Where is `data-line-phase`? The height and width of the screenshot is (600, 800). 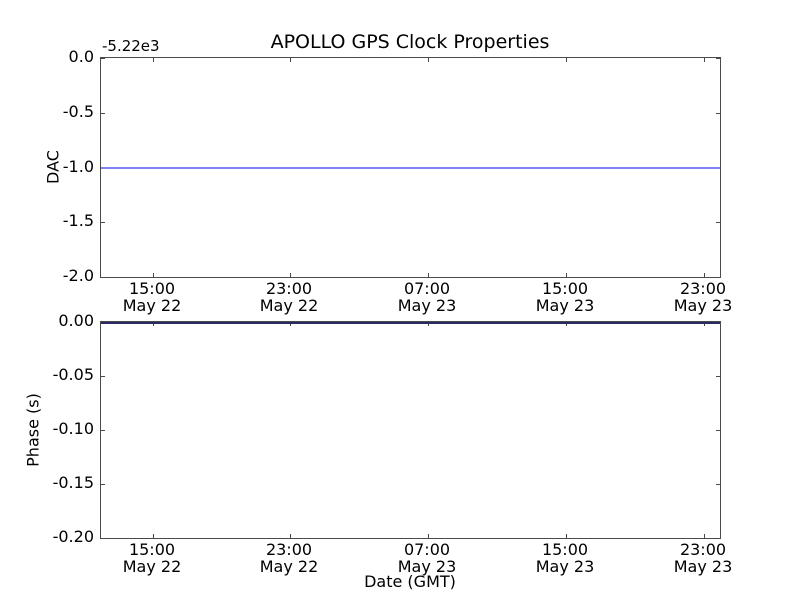 data-line-phase is located at coordinates (410, 323).